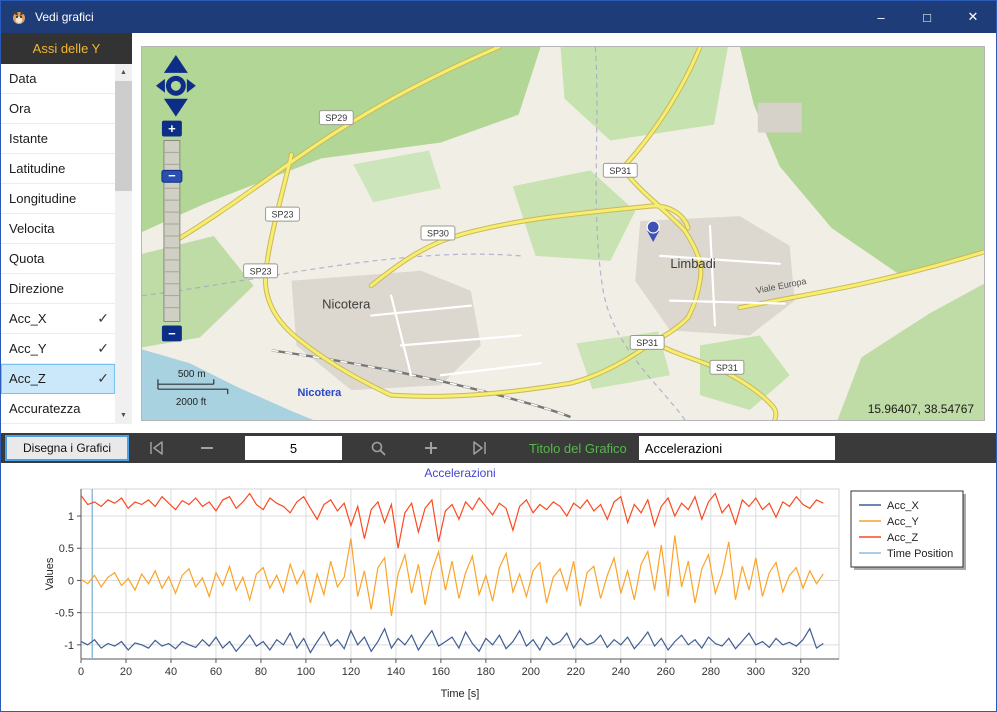  I want to click on list-item-label: Data, so click(23, 78).